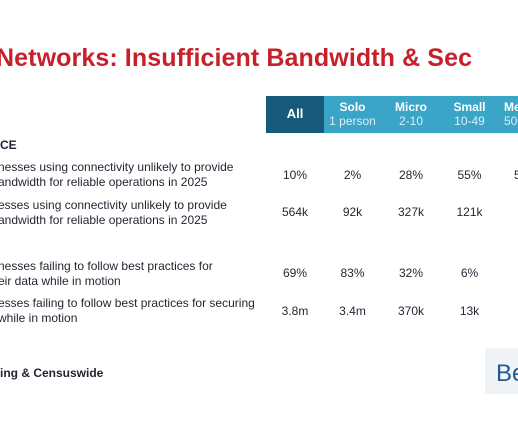  Describe the element at coordinates (411, 212) in the screenshot. I see `table-cell: 327k` at that location.